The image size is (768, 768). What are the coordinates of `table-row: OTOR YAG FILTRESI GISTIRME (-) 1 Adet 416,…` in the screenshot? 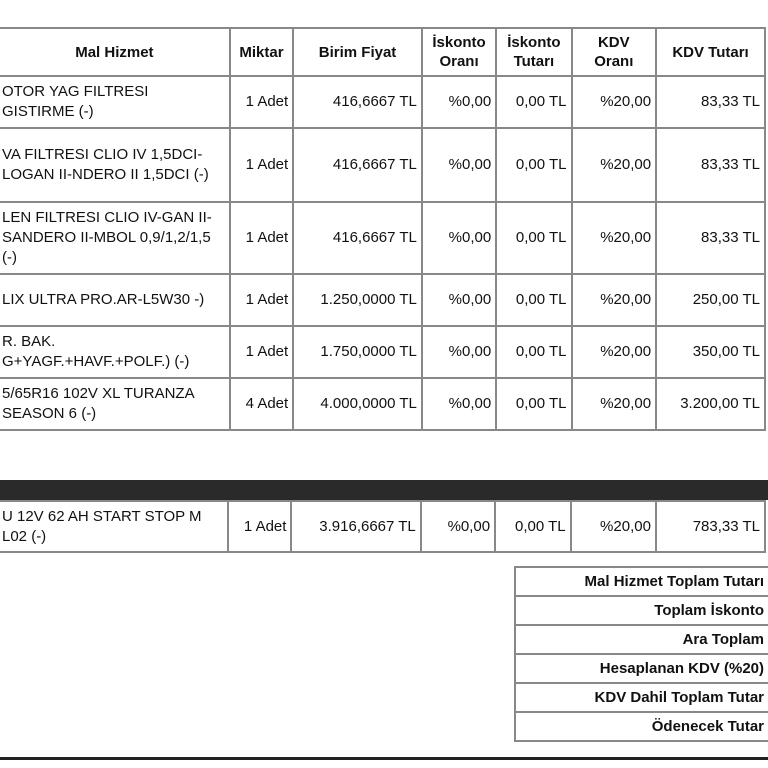 It's located at (383, 102).